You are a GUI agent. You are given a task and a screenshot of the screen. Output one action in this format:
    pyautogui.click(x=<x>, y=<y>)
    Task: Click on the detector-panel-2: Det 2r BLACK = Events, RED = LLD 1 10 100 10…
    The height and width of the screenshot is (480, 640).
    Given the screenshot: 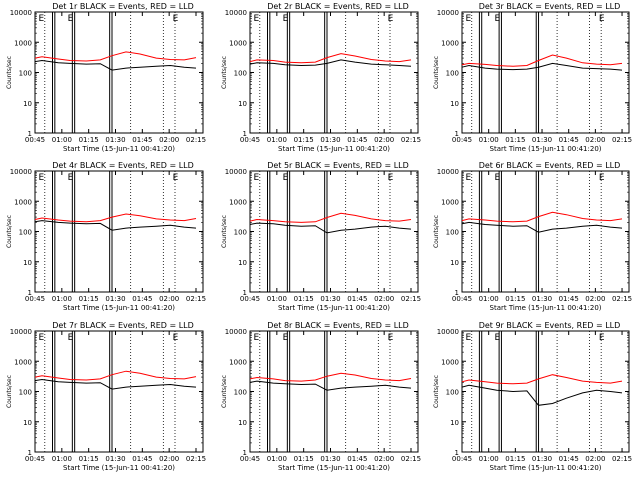 What is the action you would take?
    pyautogui.click(x=321, y=77)
    